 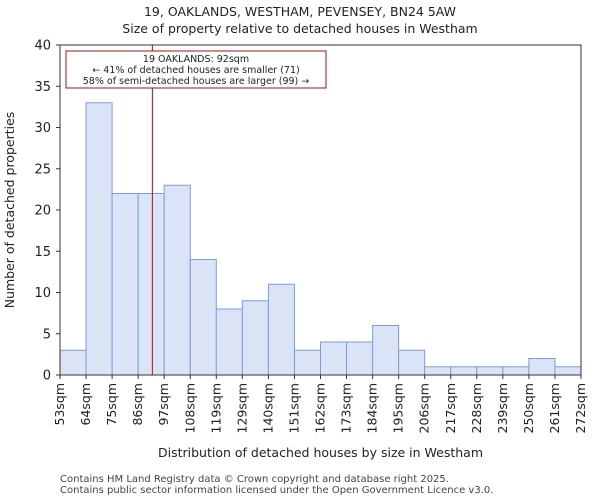 What do you see at coordinates (125, 284) in the screenshot?
I see `bar-75sqm` at bounding box center [125, 284].